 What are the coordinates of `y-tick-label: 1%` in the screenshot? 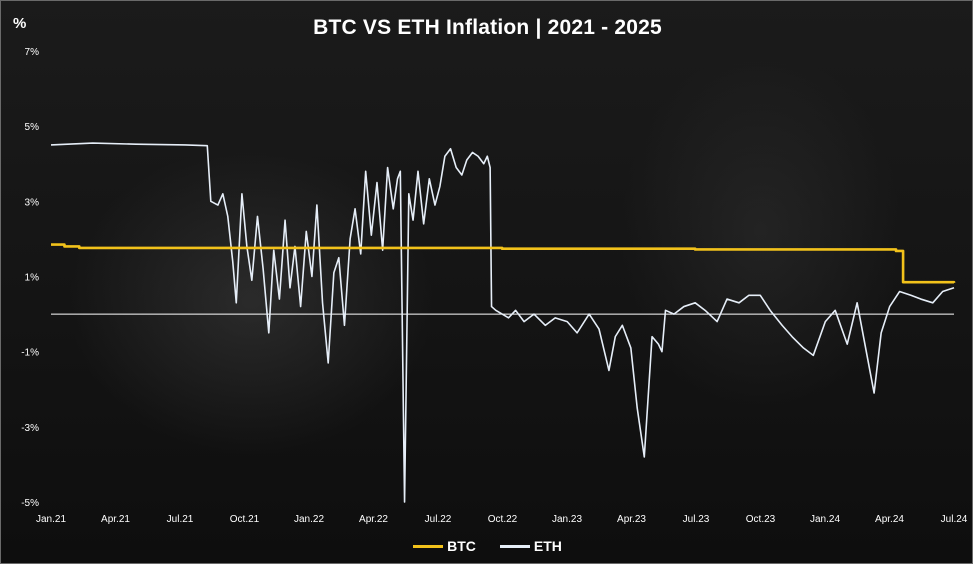 It's located at (32, 278).